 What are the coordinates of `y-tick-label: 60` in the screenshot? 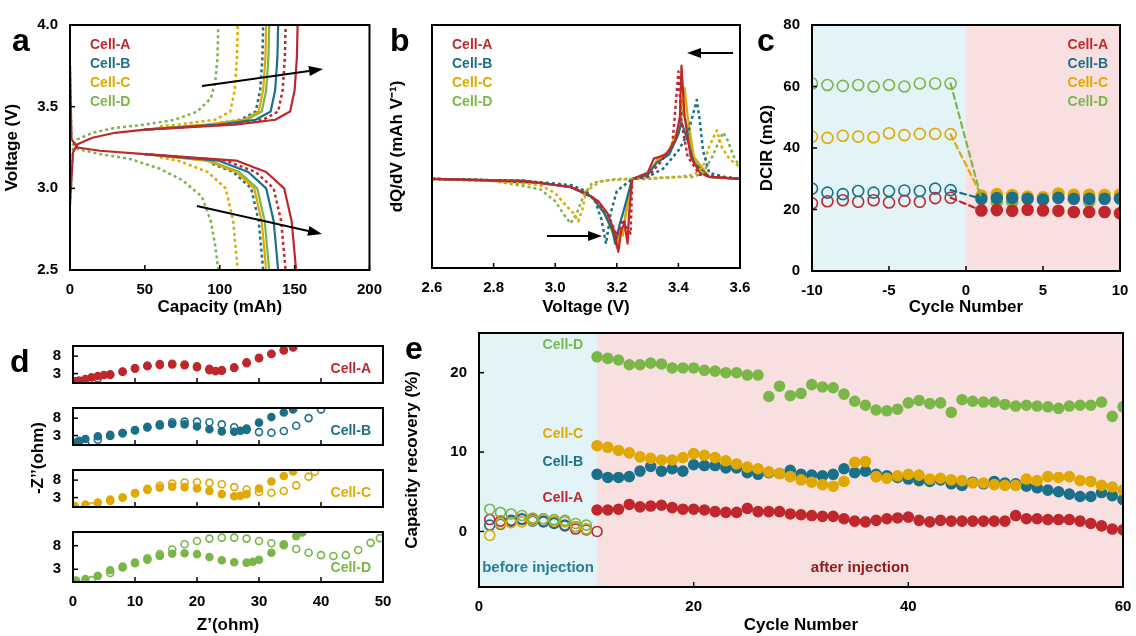 It's located at (791, 85).